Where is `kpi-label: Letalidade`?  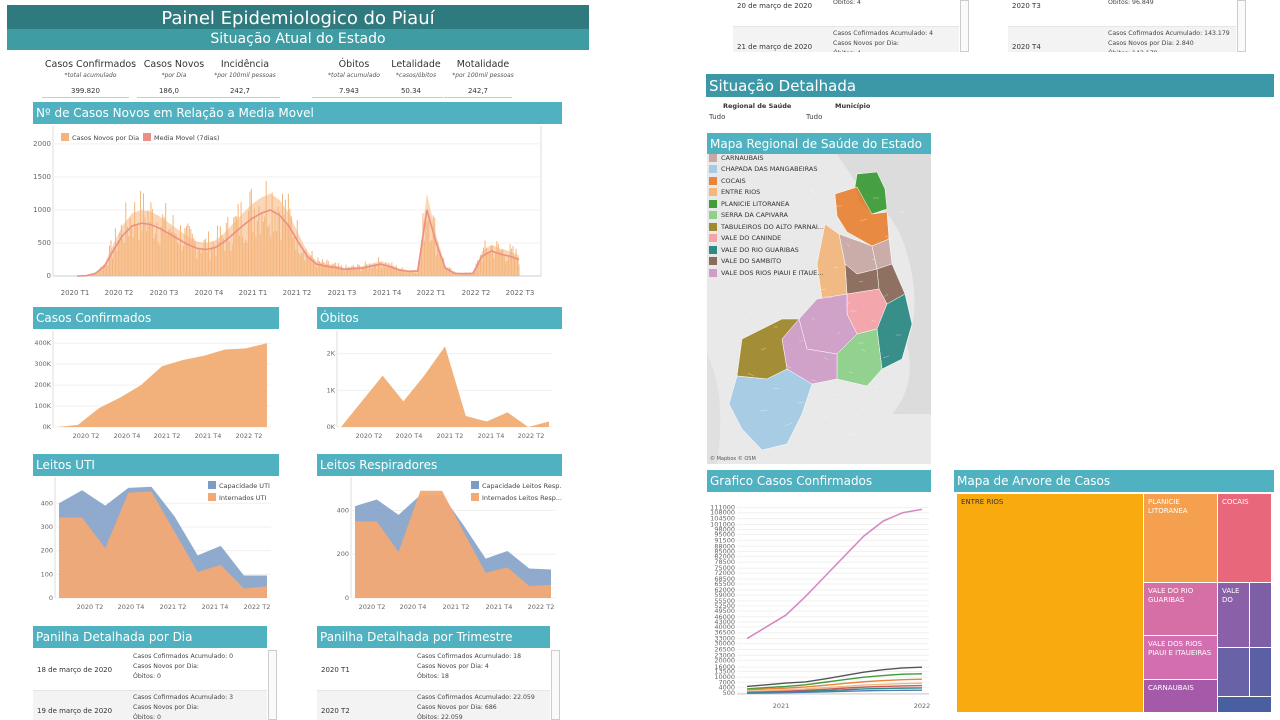
kpi-label: Letalidade is located at coordinates (416, 64).